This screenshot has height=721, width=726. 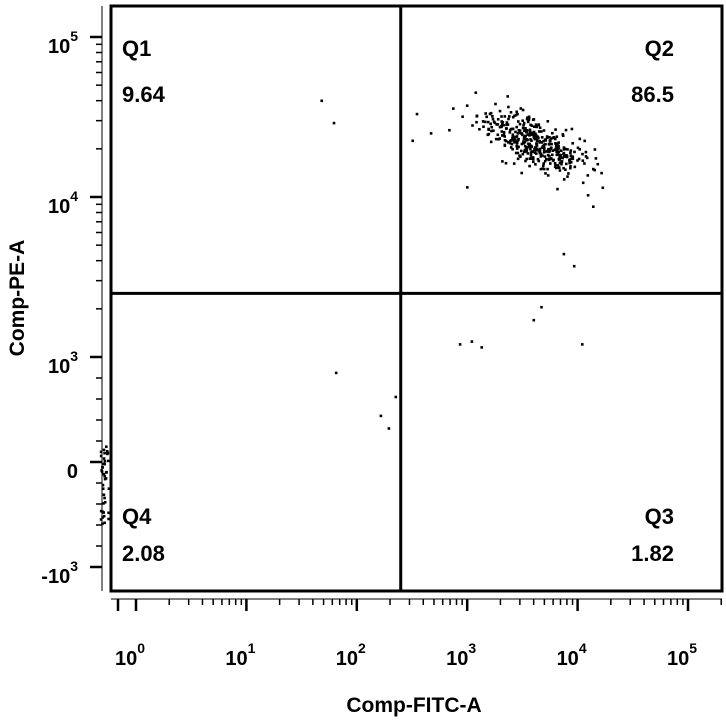 What do you see at coordinates (144, 94) in the screenshot?
I see `quadrant-percent-q1: 9.64` at bounding box center [144, 94].